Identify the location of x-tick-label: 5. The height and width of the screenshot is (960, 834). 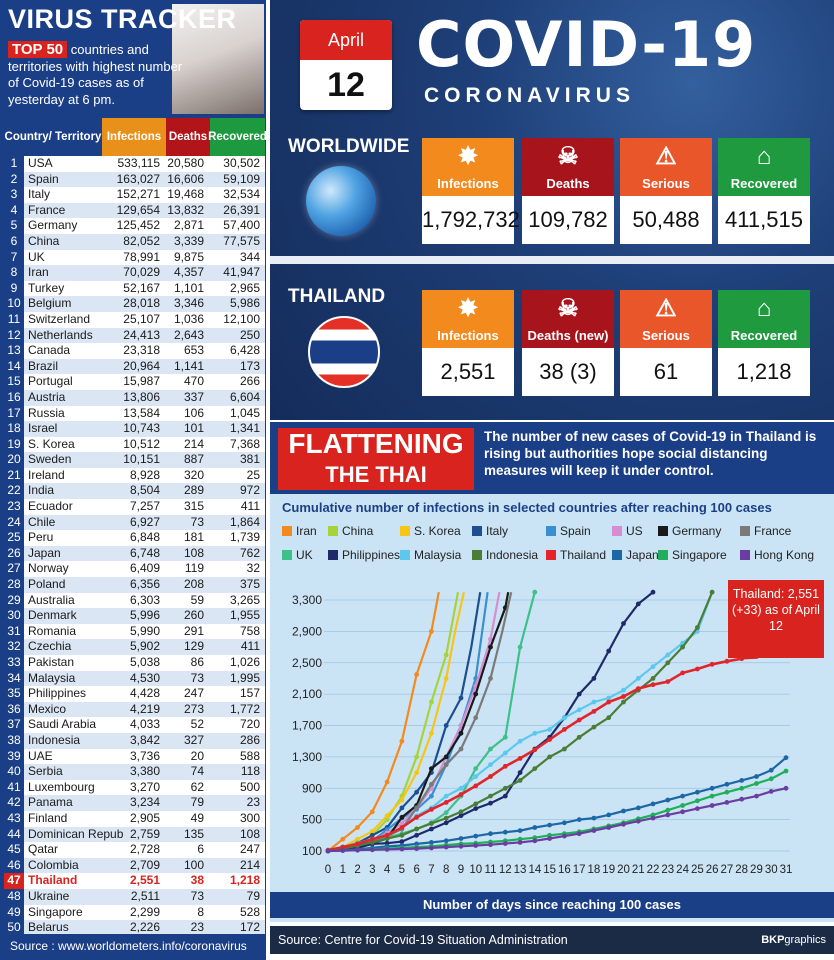
(402, 870).